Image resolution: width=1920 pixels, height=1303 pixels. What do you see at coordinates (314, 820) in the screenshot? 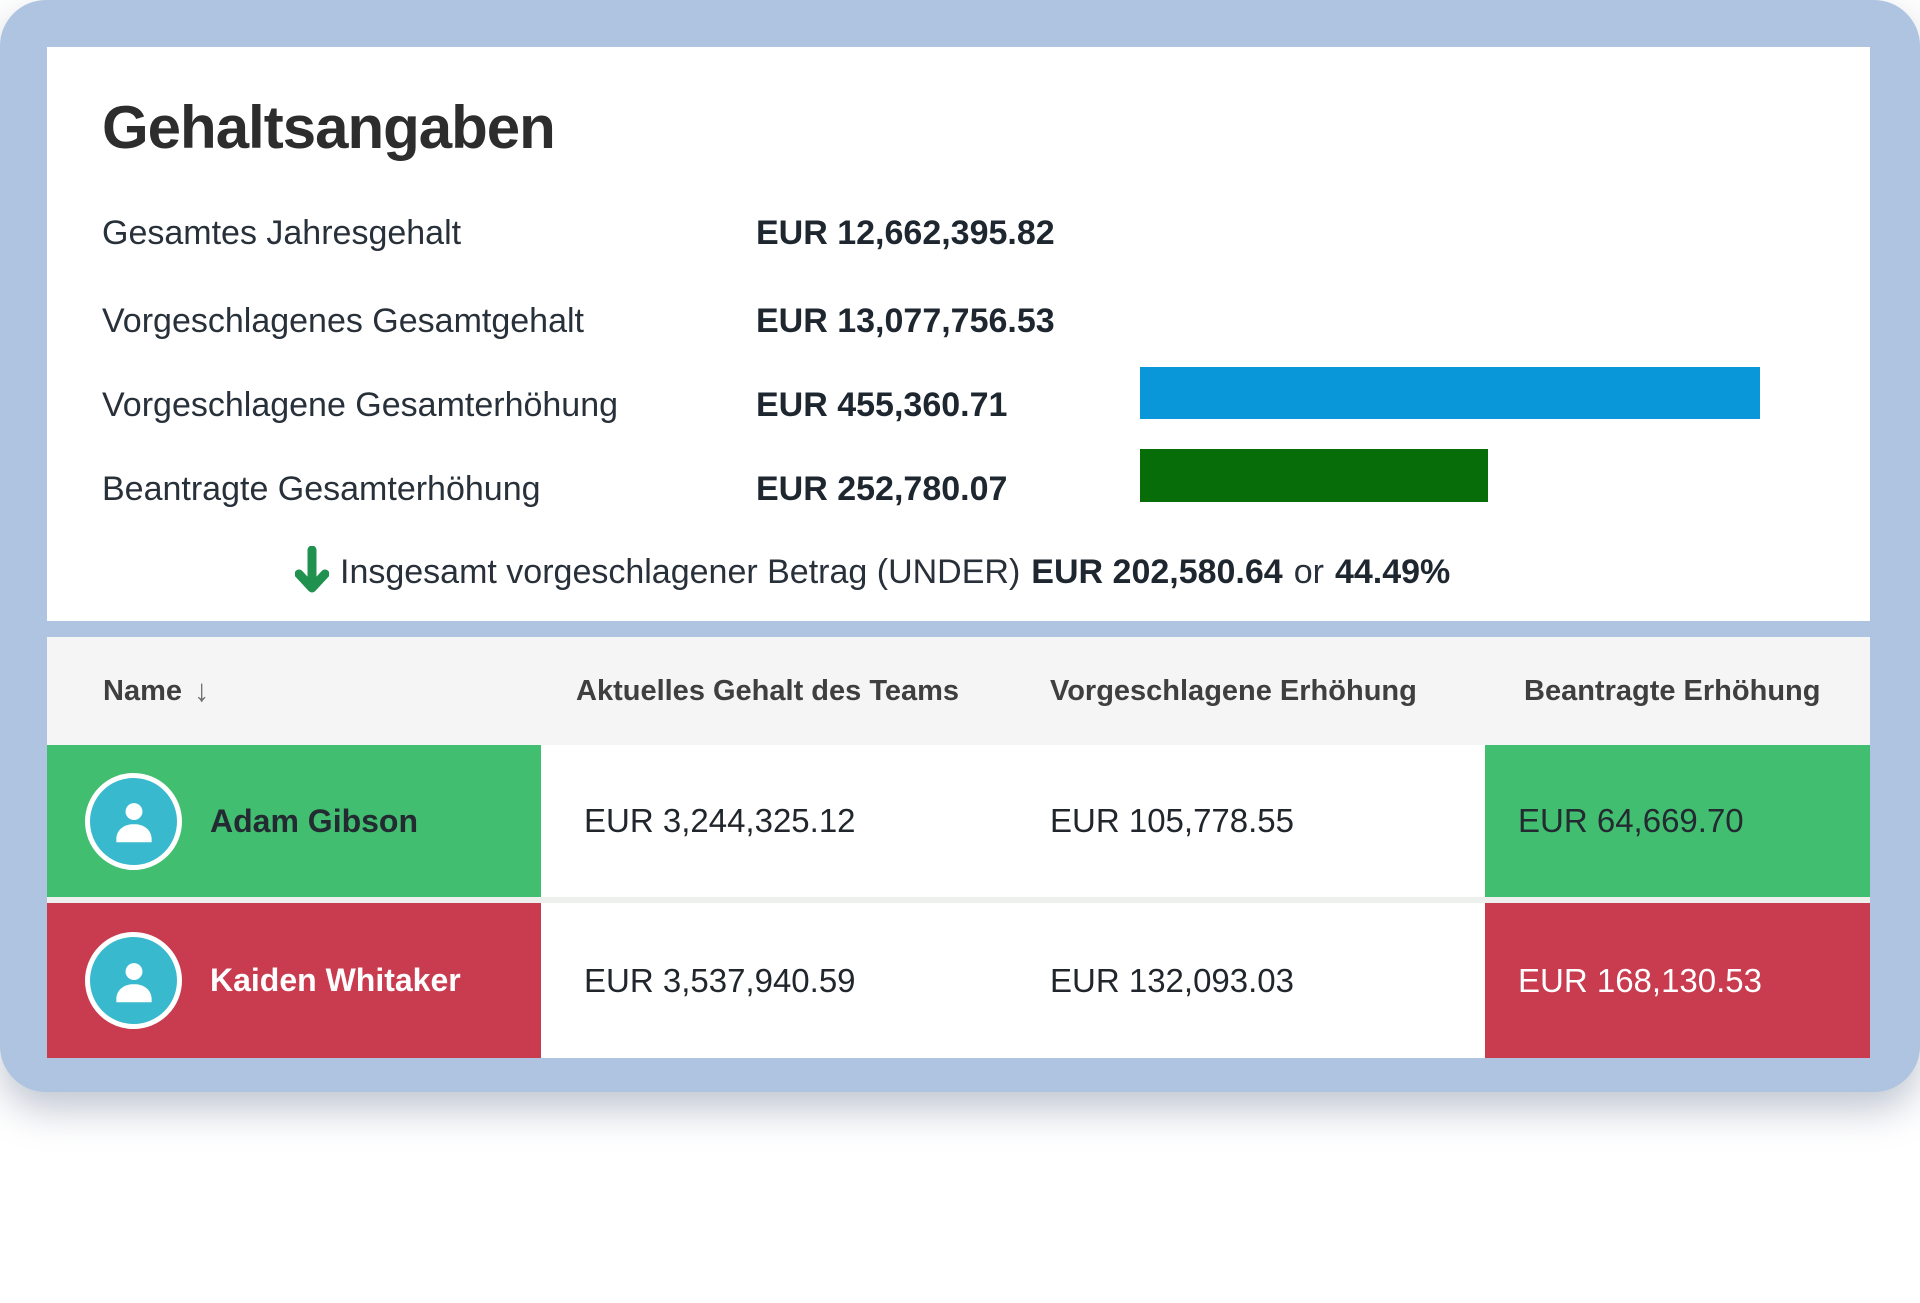
I see `employee-name: Adam Gibson` at bounding box center [314, 820].